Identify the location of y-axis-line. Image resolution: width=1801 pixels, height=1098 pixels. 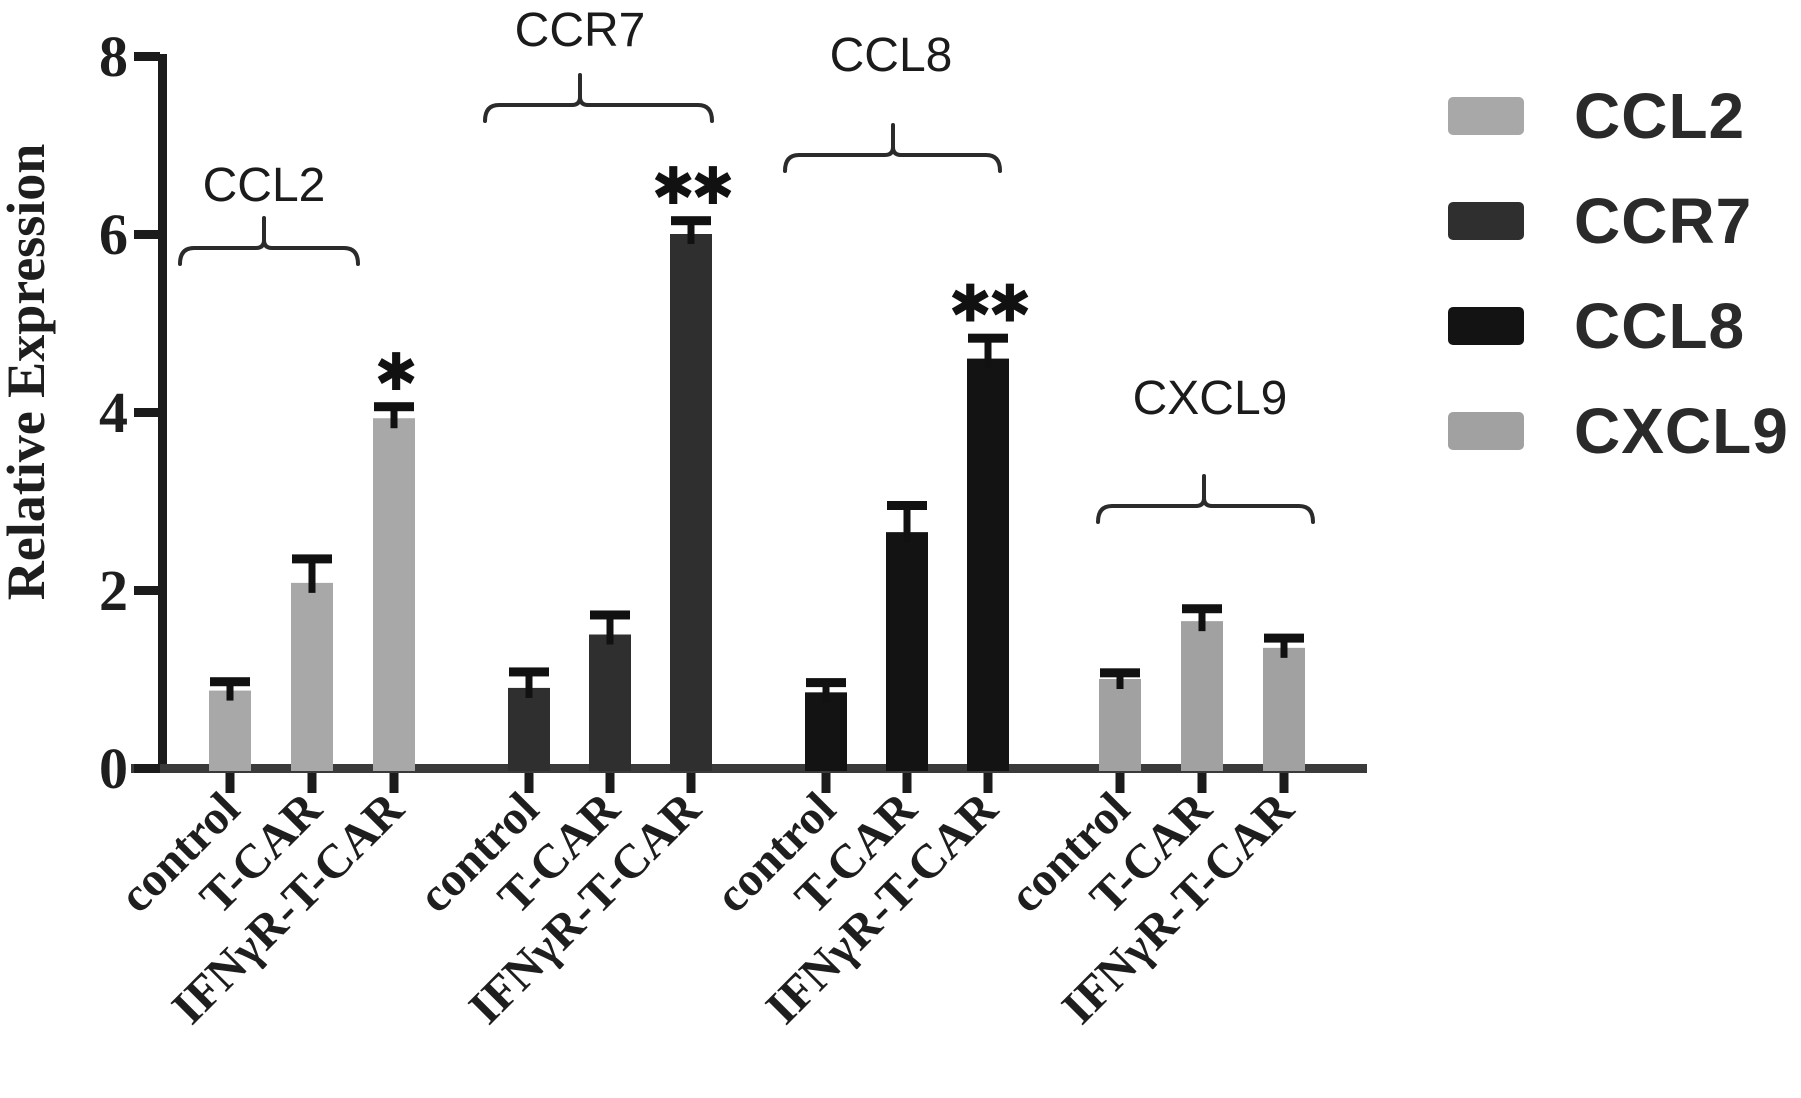
(162, 413).